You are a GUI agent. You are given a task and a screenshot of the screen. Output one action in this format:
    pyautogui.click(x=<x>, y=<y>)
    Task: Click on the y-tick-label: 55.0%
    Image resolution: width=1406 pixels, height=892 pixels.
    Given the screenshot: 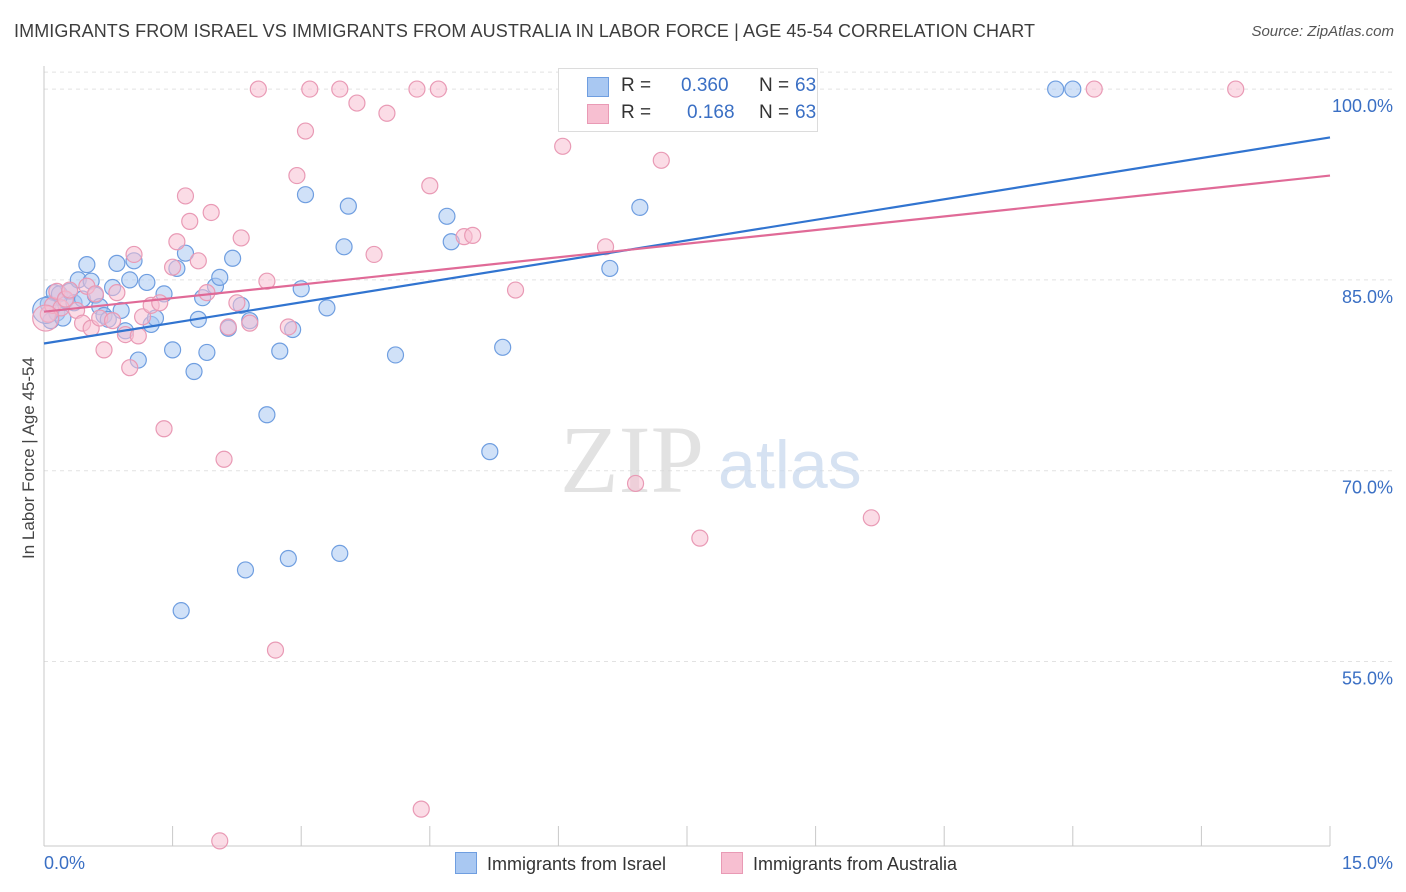 What is the action you would take?
    pyautogui.click(x=1367, y=679)
    